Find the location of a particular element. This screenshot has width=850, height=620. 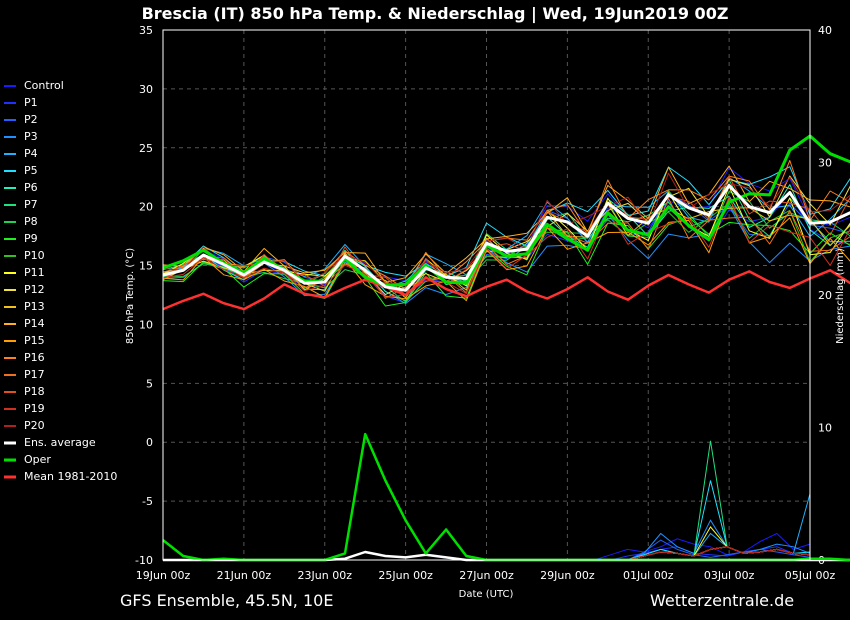

legend-label: Oper is located at coordinates (37, 459).